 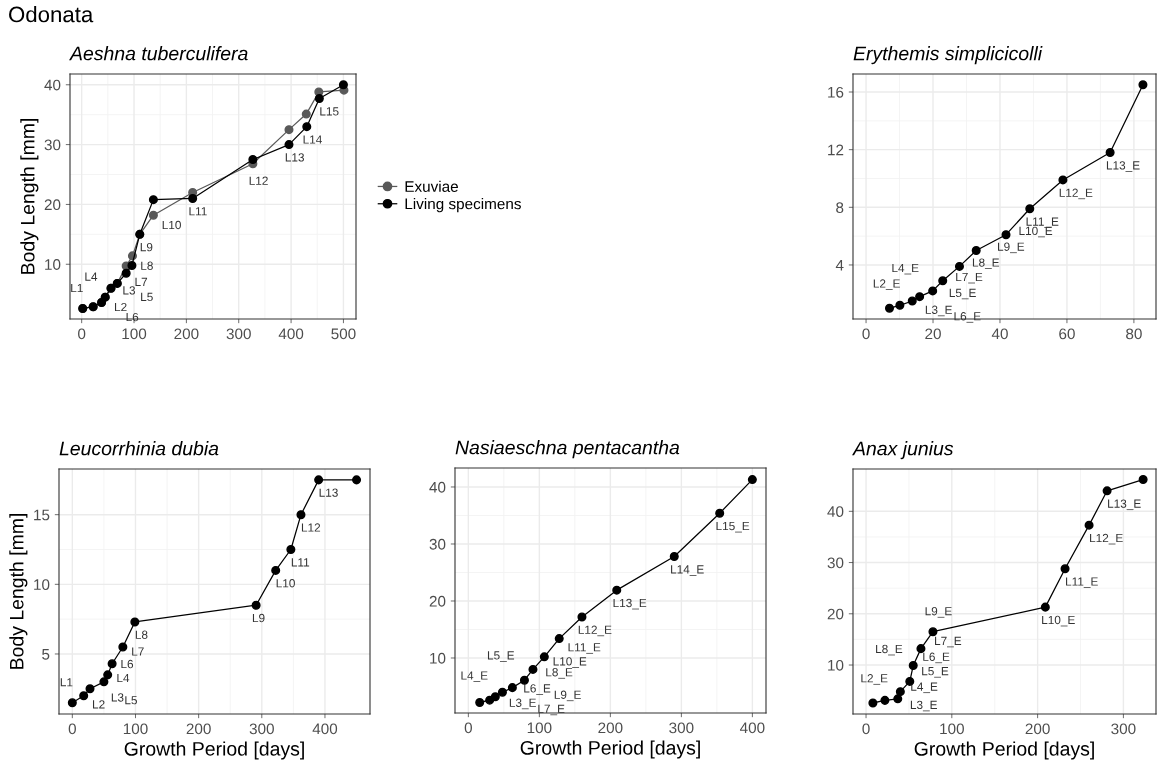 What do you see at coordinates (903, 450) in the screenshot?
I see `chart-subtitle: Anax junius` at bounding box center [903, 450].